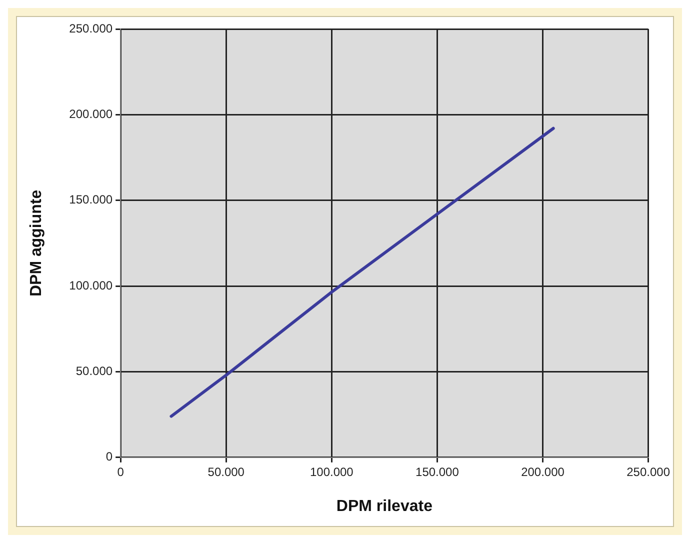 The width and height of the screenshot is (690, 543). Describe the element at coordinates (543, 471) in the screenshot. I see `x-tick-label: 200.000` at that location.